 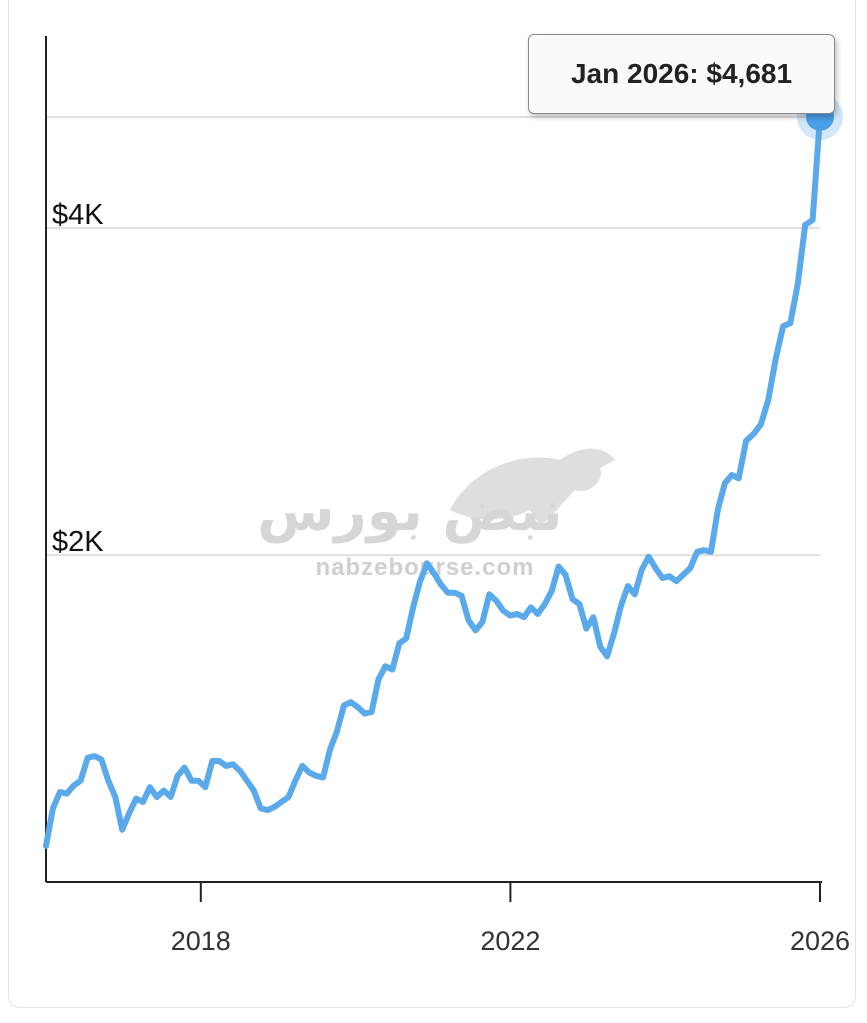 I want to click on x-tick-label: 2026, so click(x=820, y=941).